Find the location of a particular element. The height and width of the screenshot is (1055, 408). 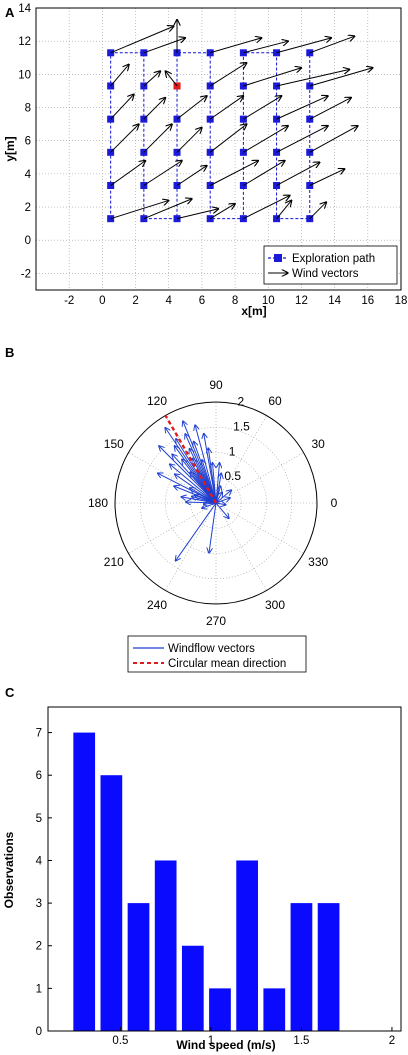

panel-c-x-label: Wind speed (m/s) is located at coordinates (225, 1045).